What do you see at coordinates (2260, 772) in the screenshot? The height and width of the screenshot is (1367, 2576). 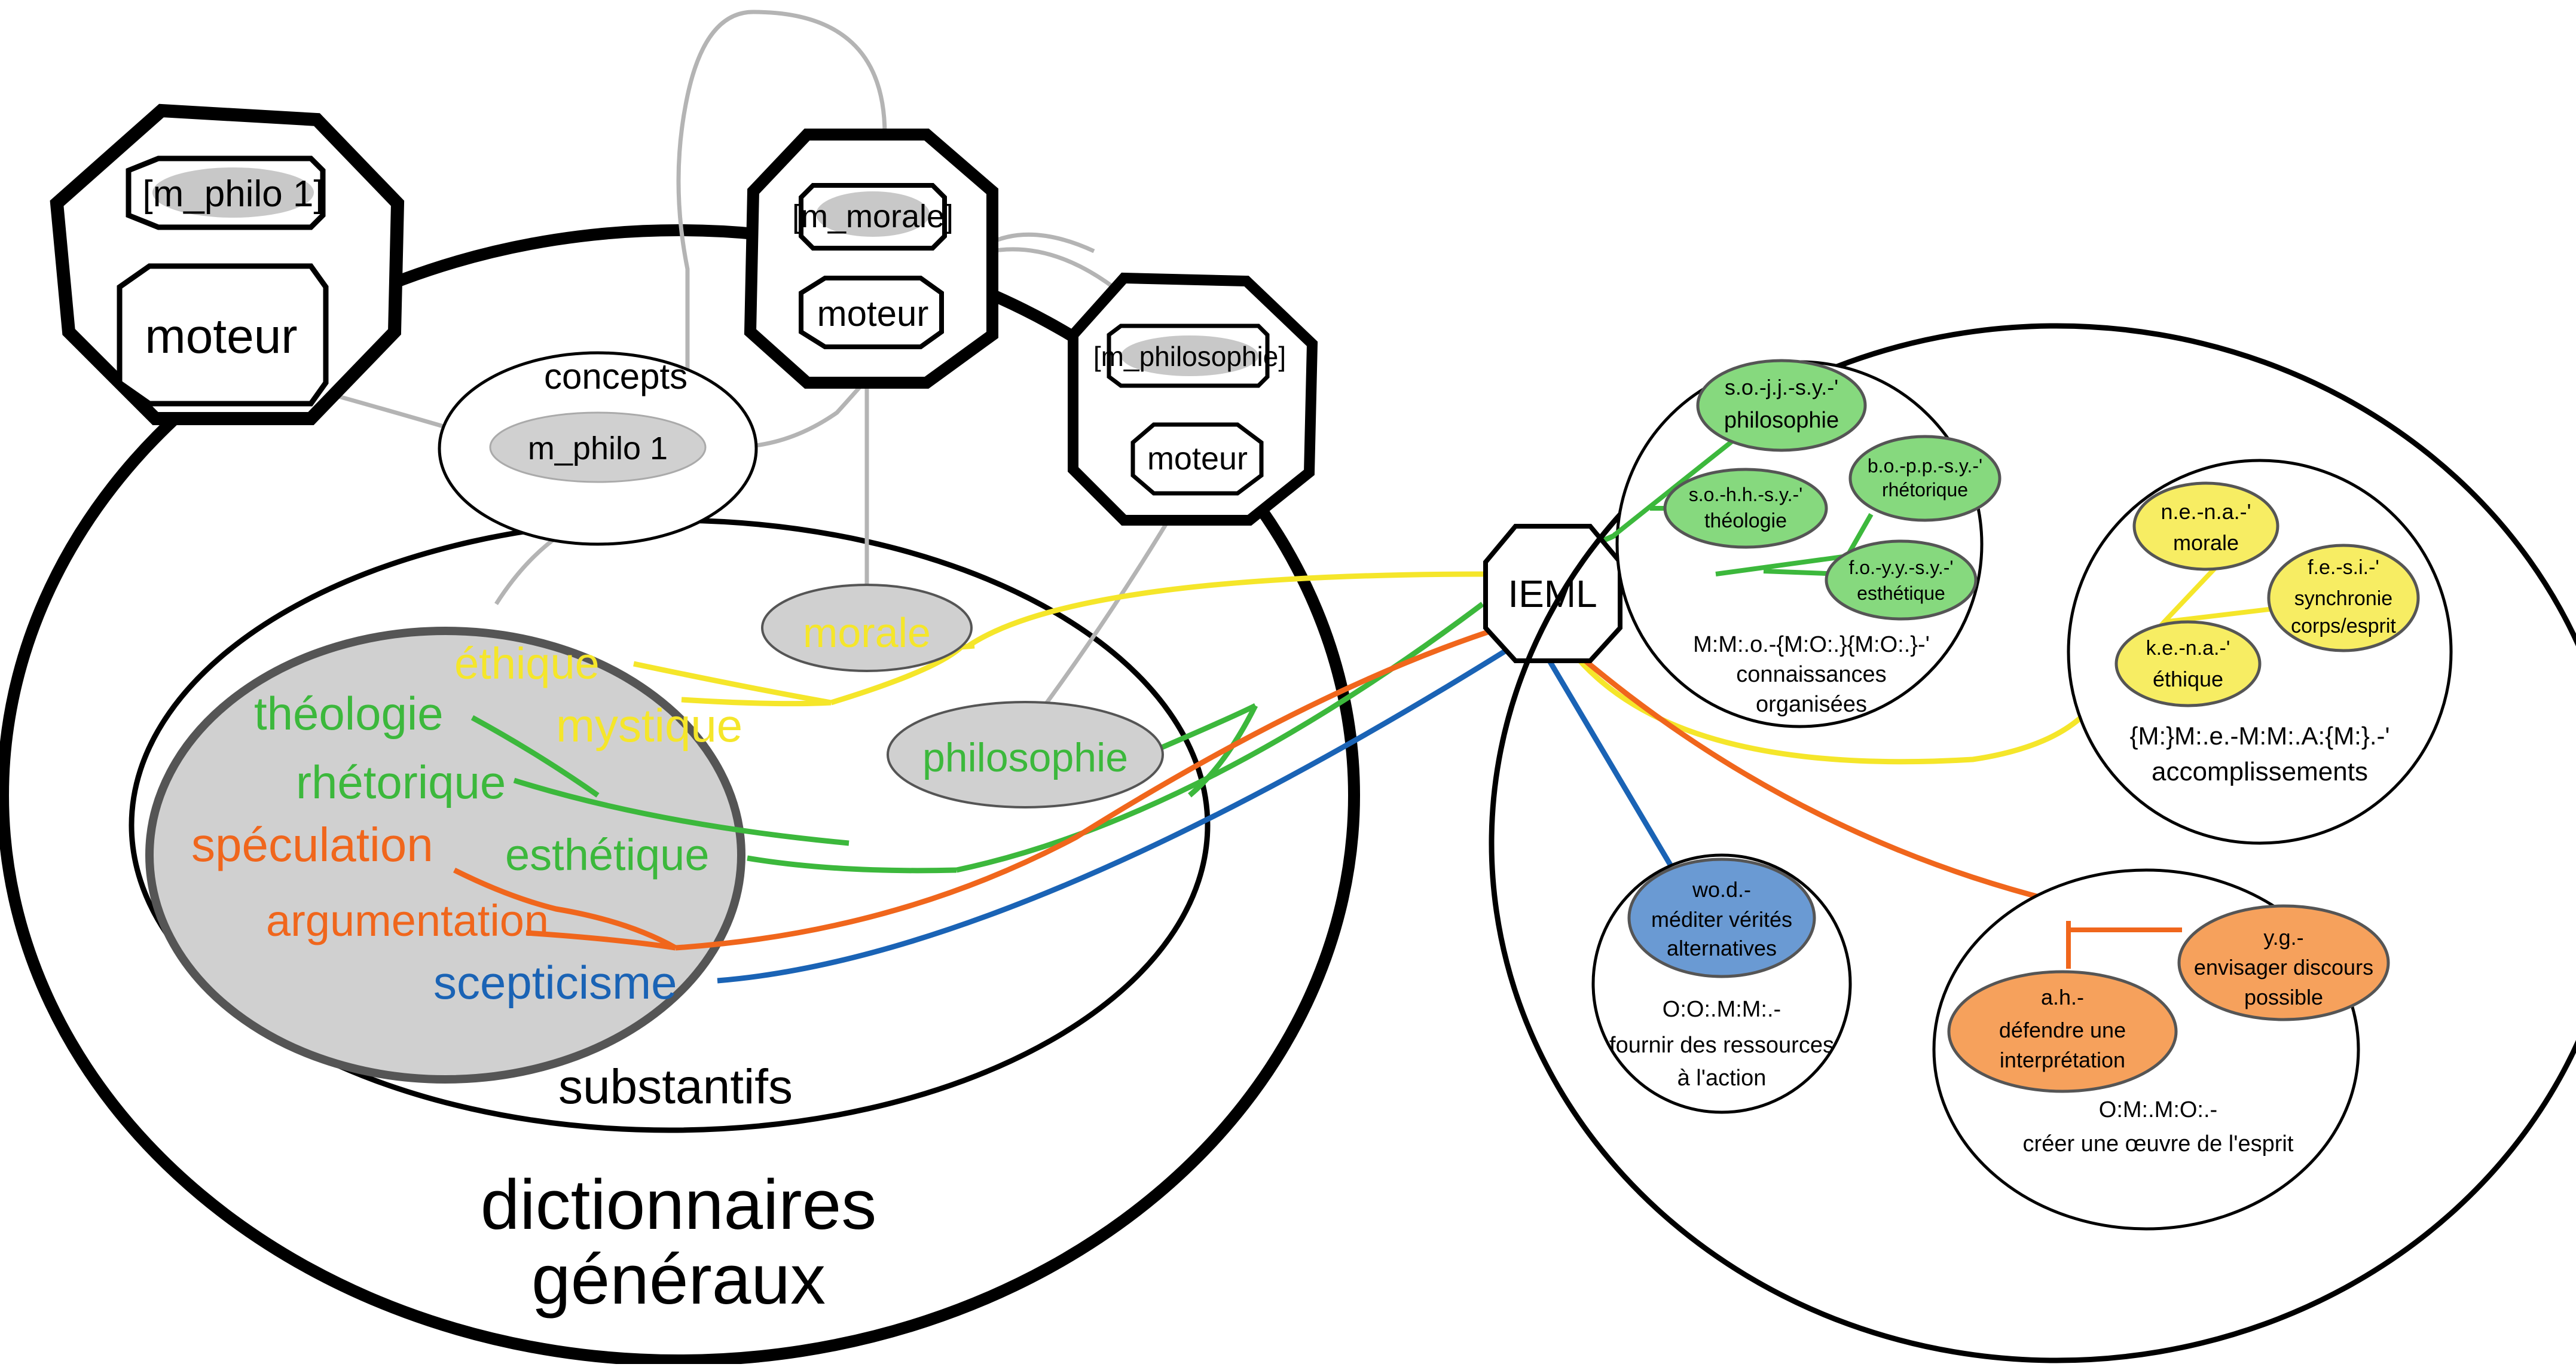 I see `accomplishments-label: accomplissements` at bounding box center [2260, 772].